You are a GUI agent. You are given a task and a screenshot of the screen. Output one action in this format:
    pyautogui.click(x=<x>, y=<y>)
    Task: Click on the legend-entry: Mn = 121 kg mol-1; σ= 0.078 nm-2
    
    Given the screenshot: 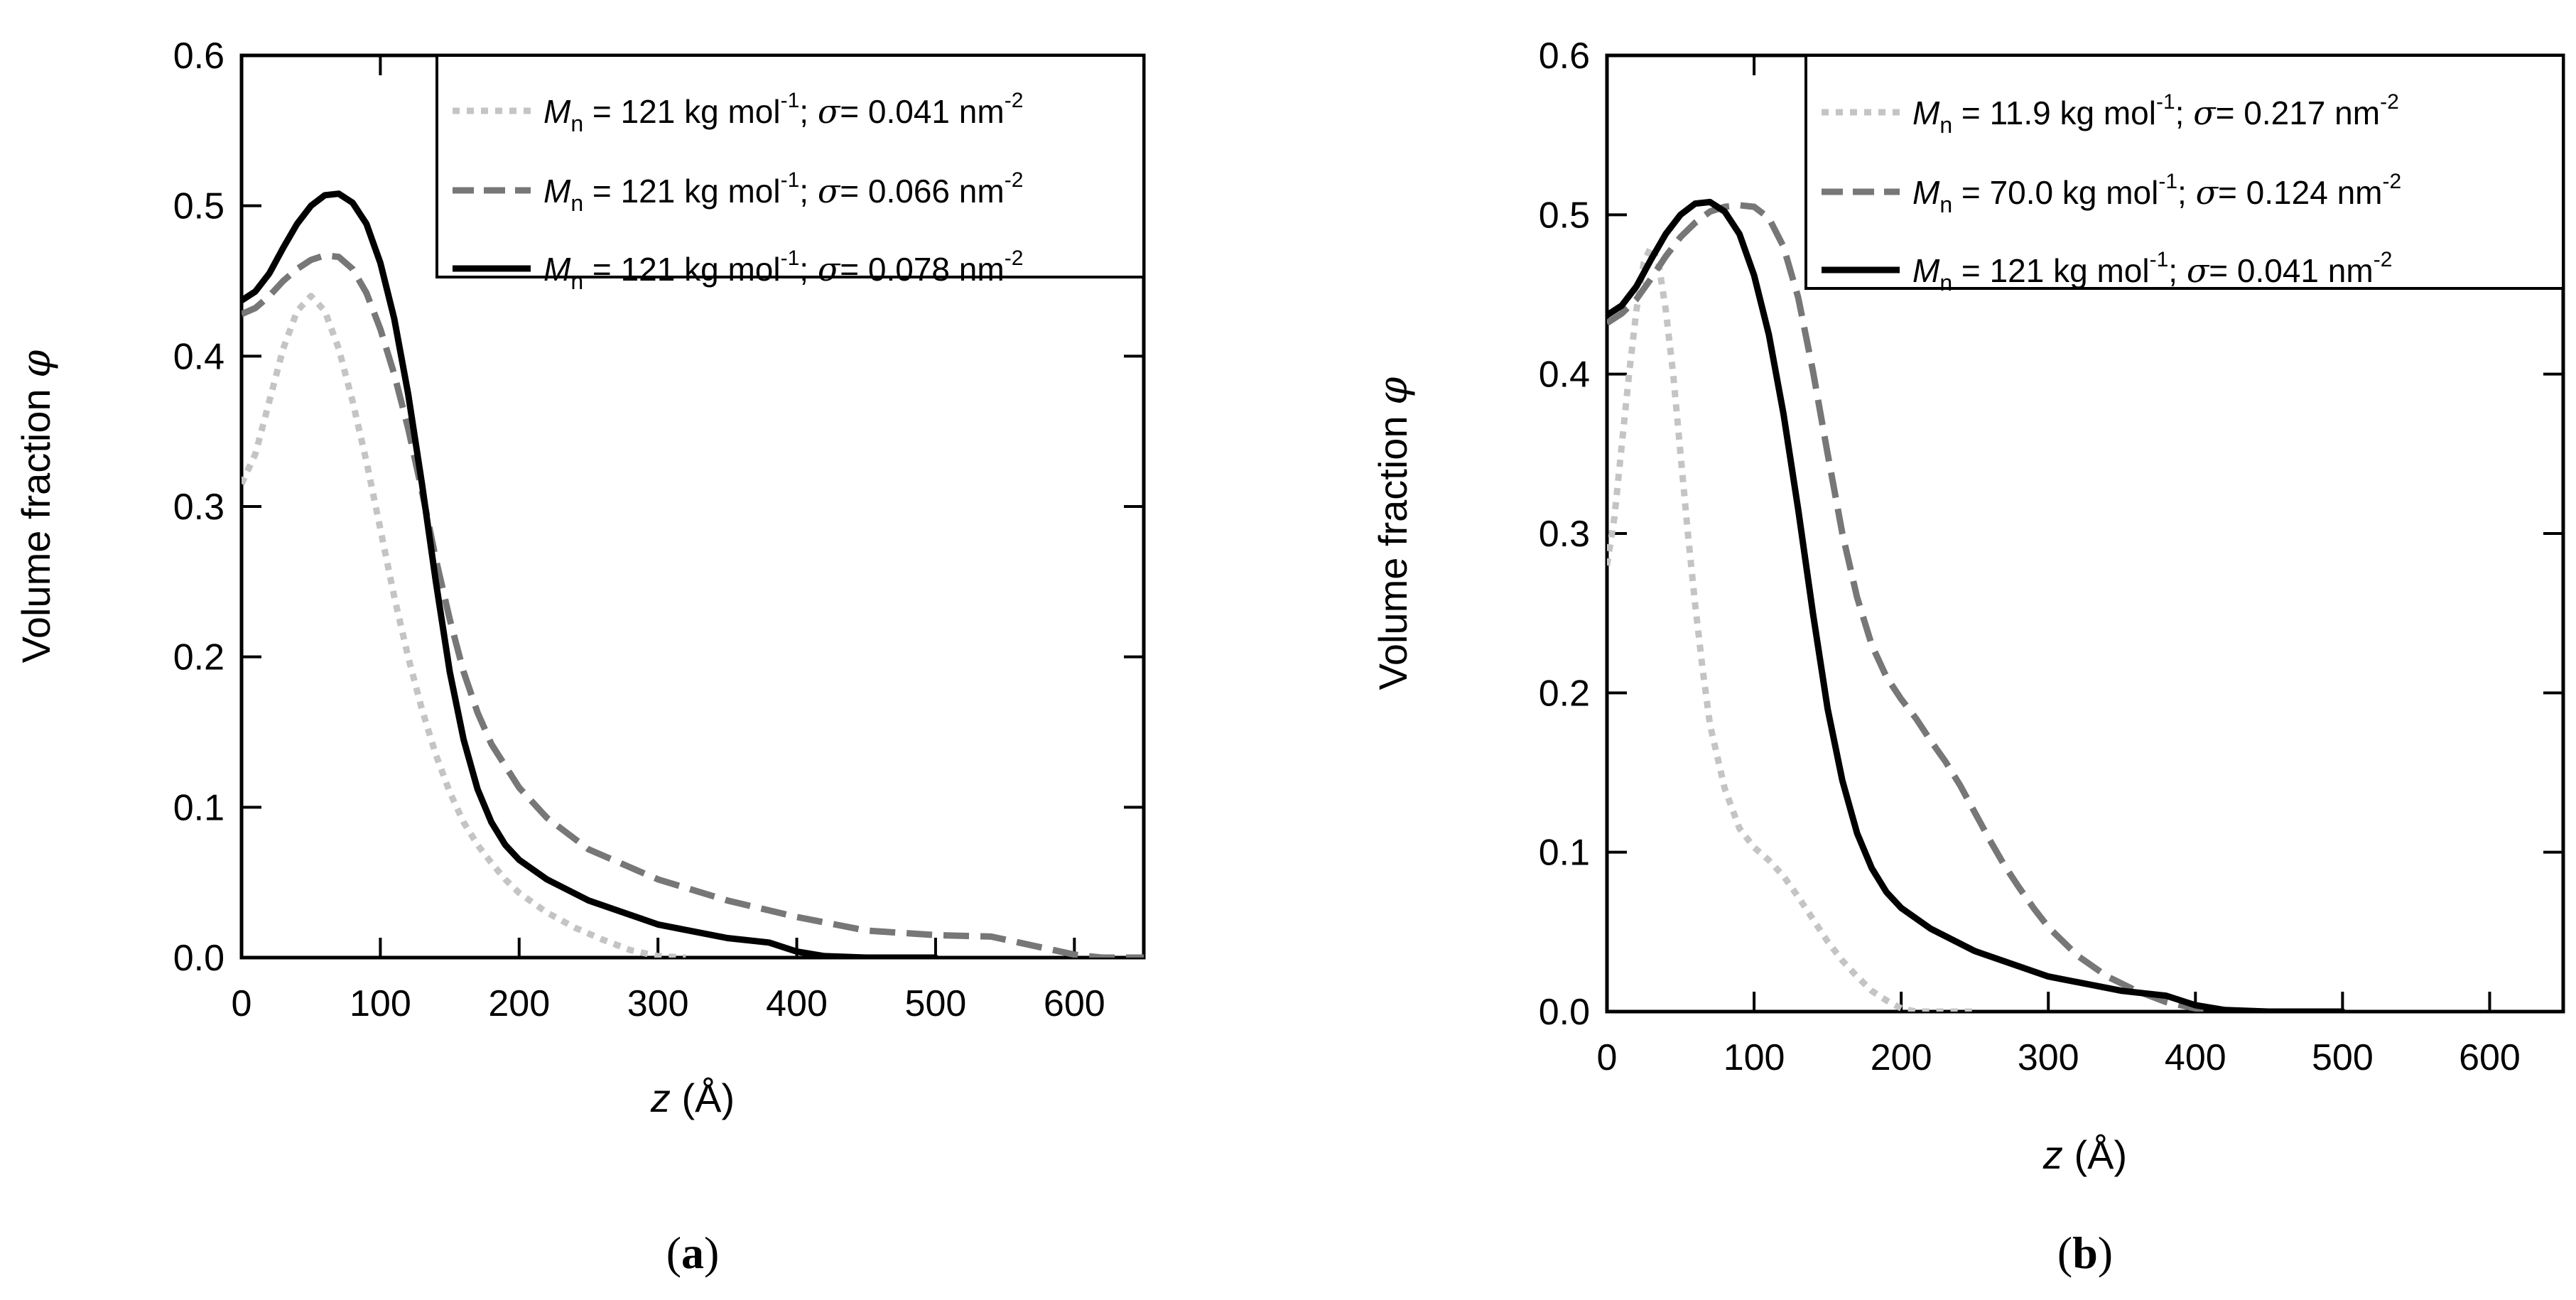 What is the action you would take?
    pyautogui.click(x=783, y=270)
    